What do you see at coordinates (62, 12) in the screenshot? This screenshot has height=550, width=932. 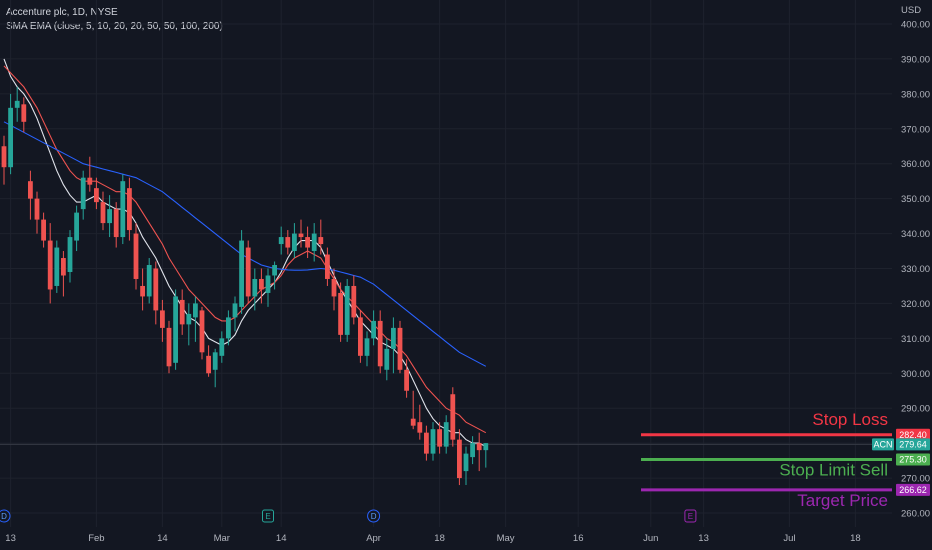 I see `symbol-title: Accenture plc, 1D, NYSE` at bounding box center [62, 12].